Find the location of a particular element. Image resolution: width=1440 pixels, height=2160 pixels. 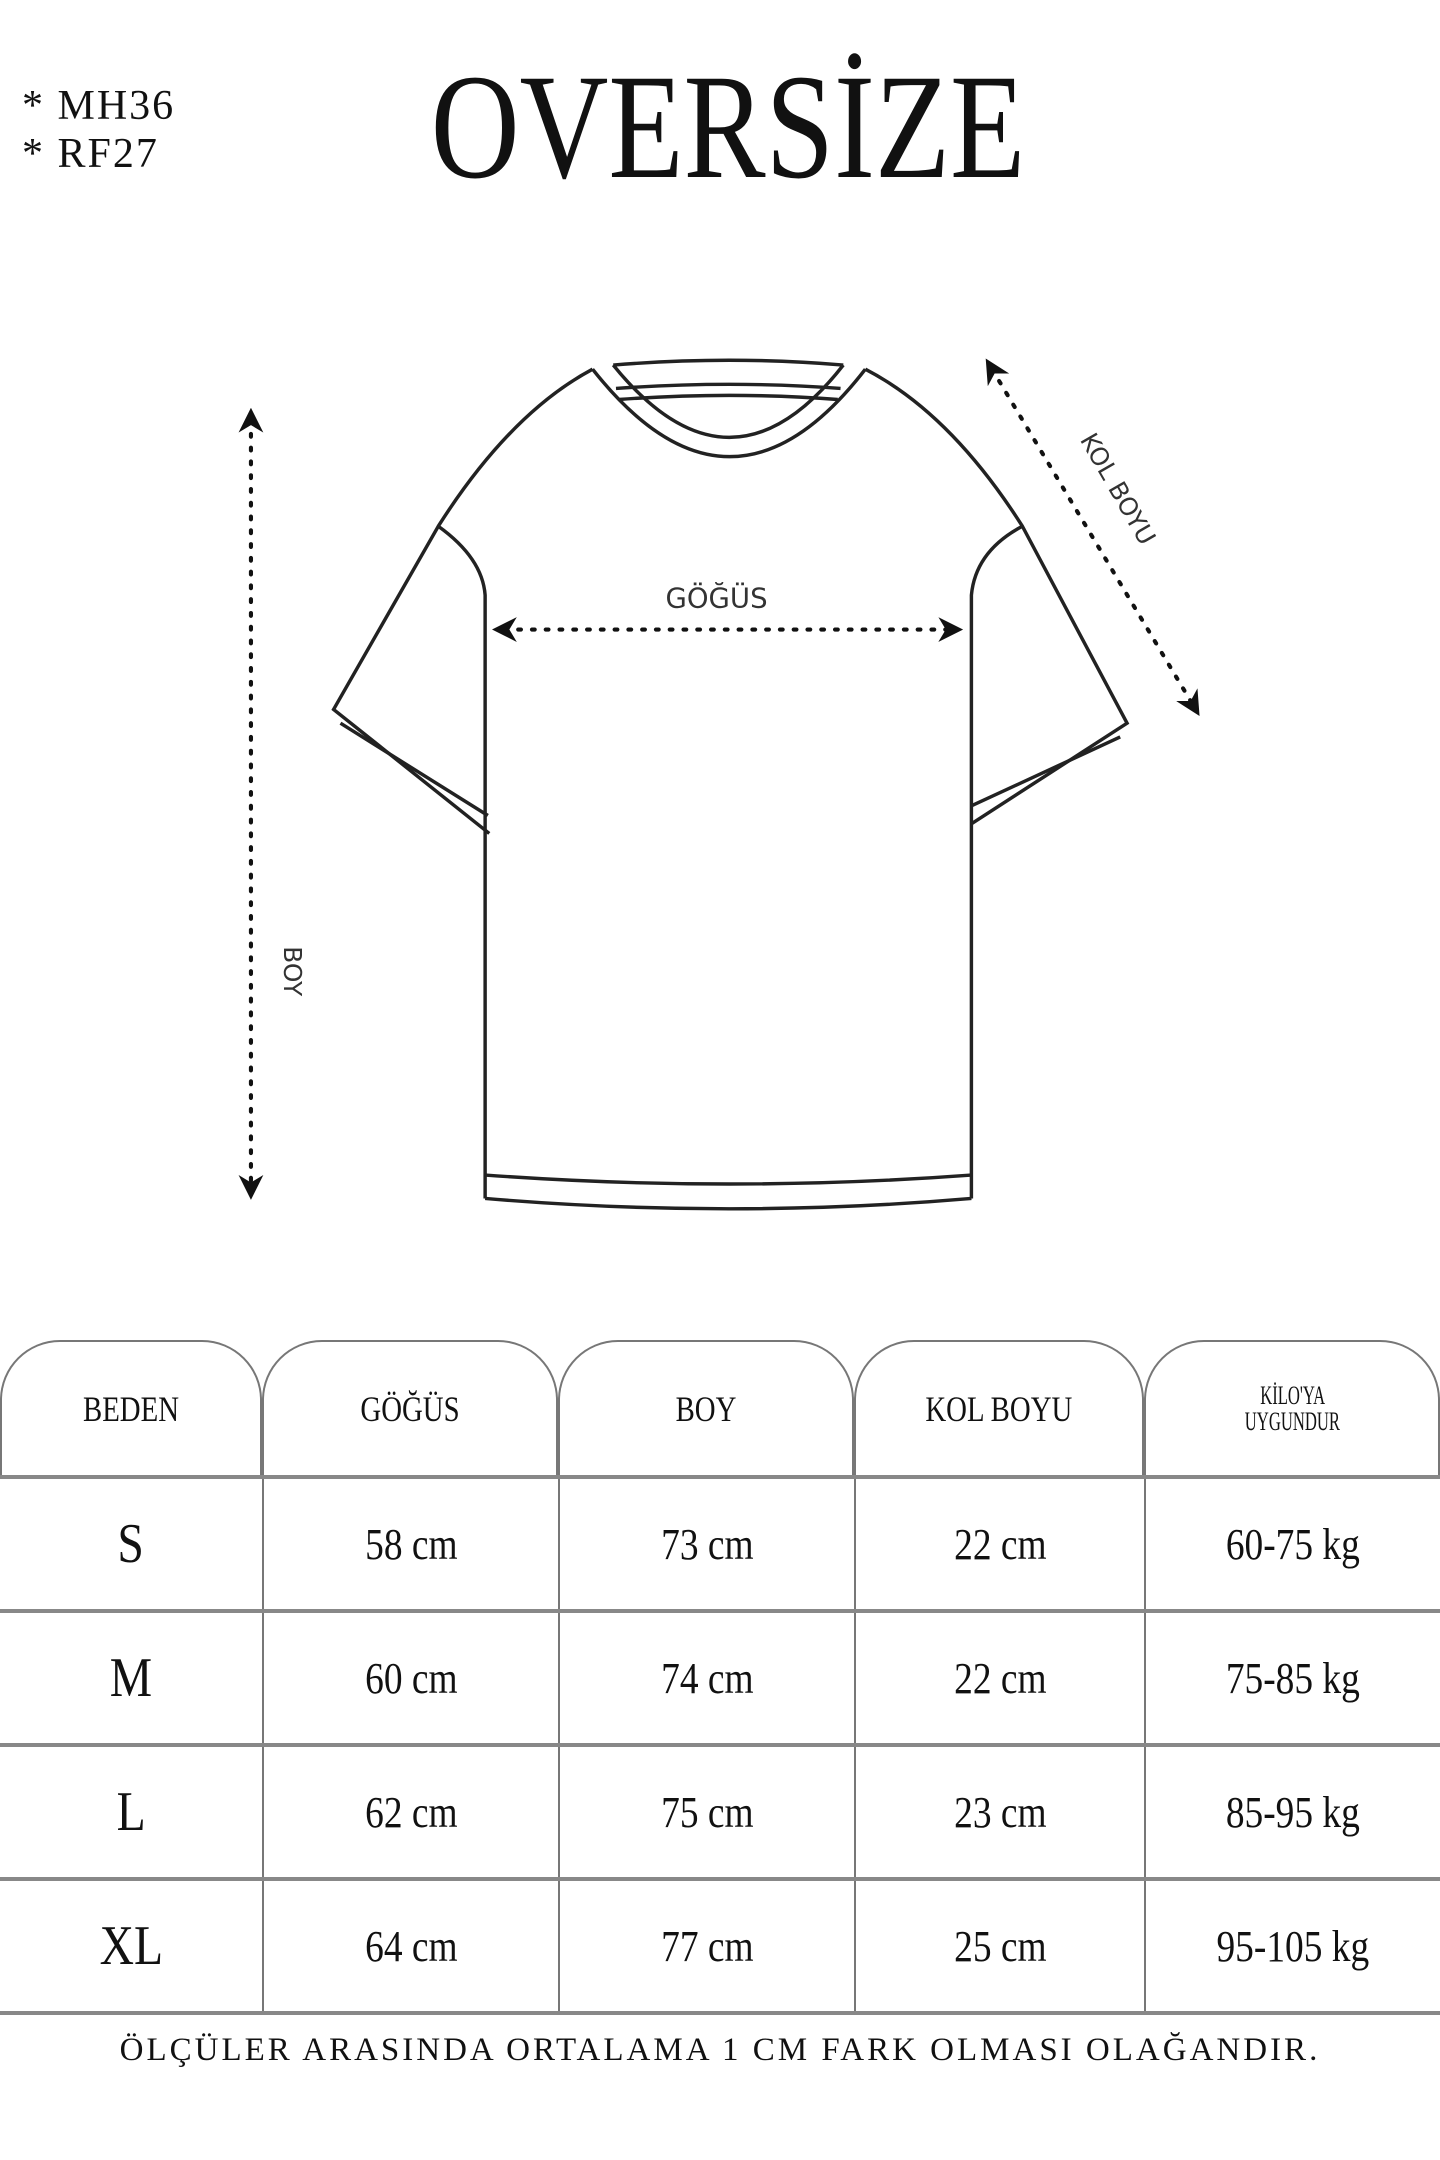

code-mh36: * MH36 is located at coordinates (99, 106).